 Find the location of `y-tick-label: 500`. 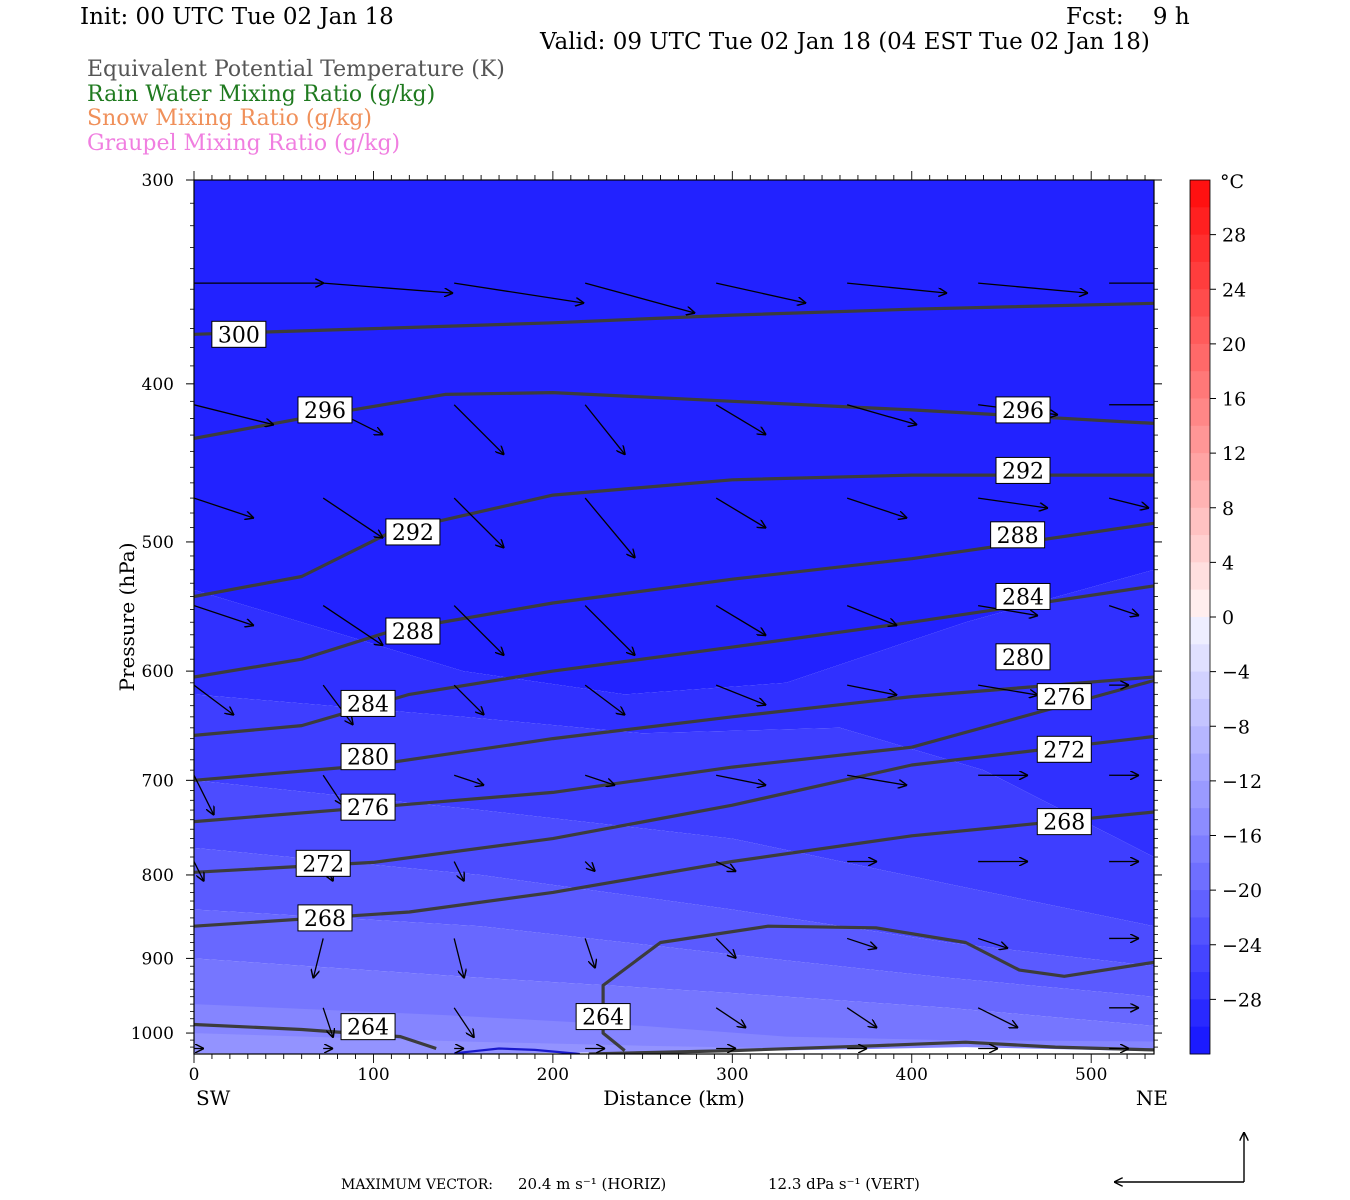

y-tick-label: 500 is located at coordinates (158, 543).